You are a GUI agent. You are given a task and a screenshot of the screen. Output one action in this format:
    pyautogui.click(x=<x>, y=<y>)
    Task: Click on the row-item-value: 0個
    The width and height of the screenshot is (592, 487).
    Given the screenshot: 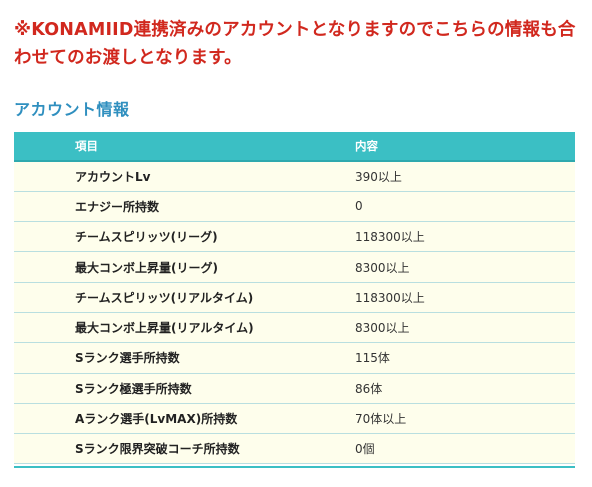 What is the action you would take?
    pyautogui.click(x=435, y=449)
    